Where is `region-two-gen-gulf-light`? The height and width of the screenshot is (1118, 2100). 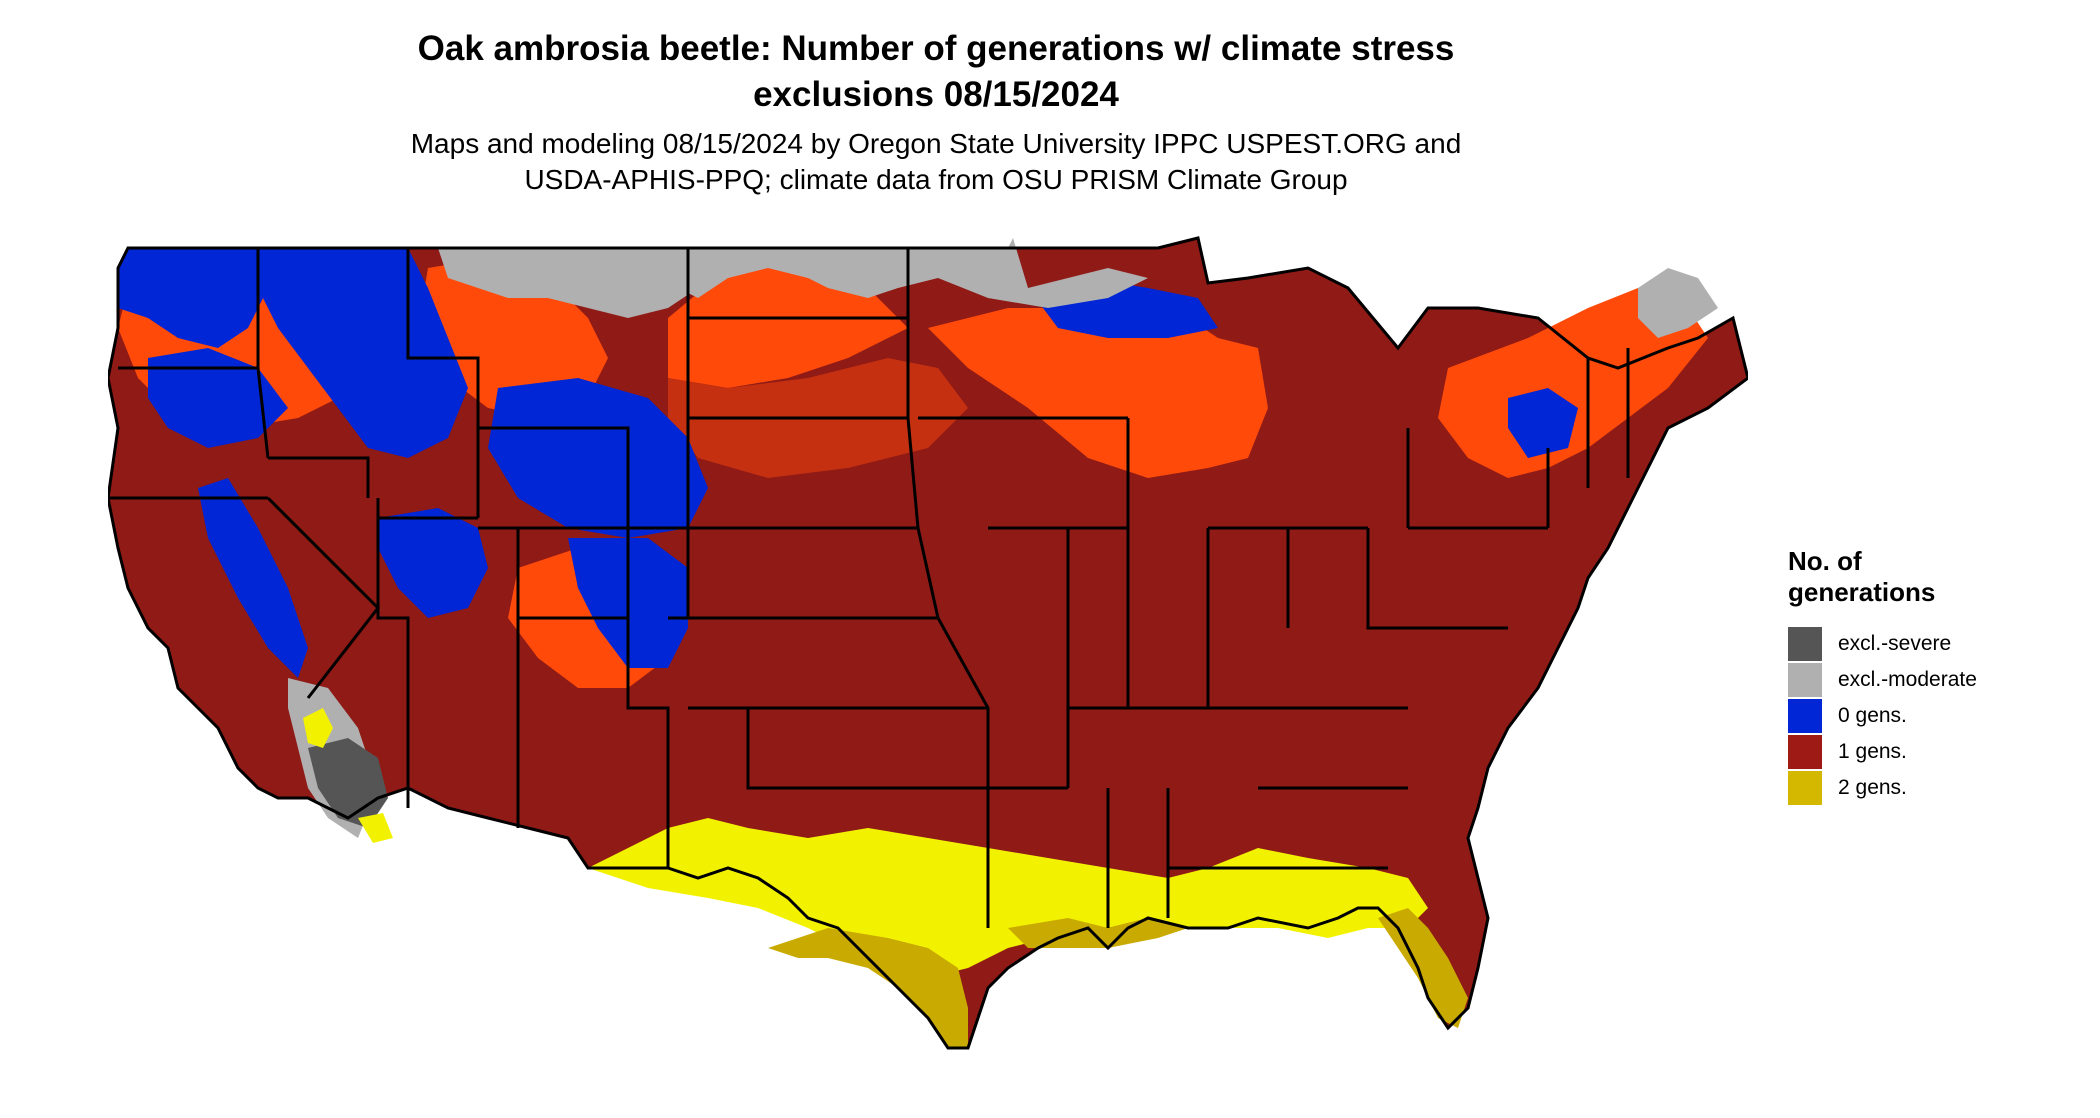
region-two-gen-gulf-light is located at coordinates (1008, 898).